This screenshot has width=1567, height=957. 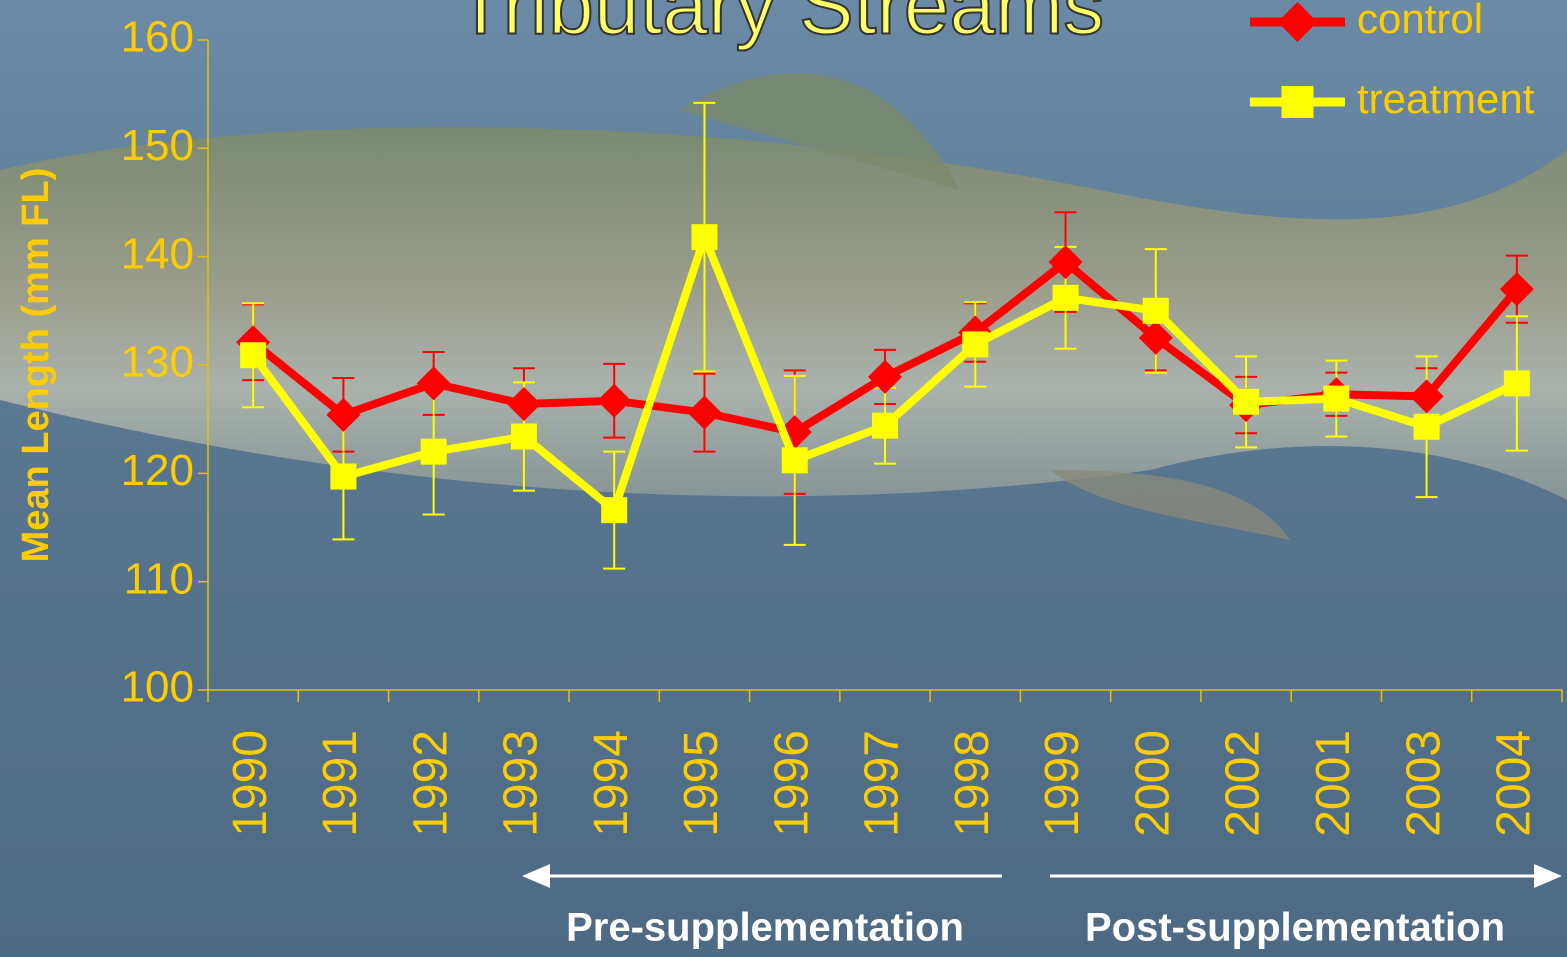 What do you see at coordinates (780, 26) in the screenshot?
I see `chart-title: Tributary Streams` at bounding box center [780, 26].